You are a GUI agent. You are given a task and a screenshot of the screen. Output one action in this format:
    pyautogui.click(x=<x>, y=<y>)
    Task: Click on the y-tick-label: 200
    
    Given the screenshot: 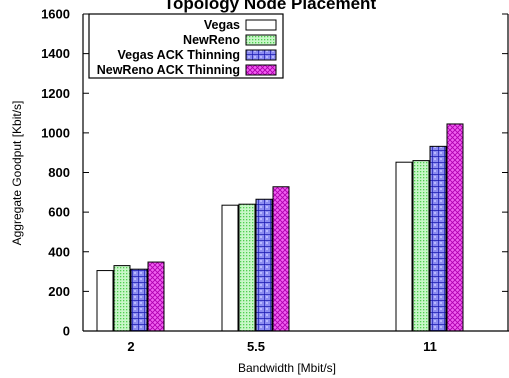 What is the action you would take?
    pyautogui.click(x=59, y=291)
    